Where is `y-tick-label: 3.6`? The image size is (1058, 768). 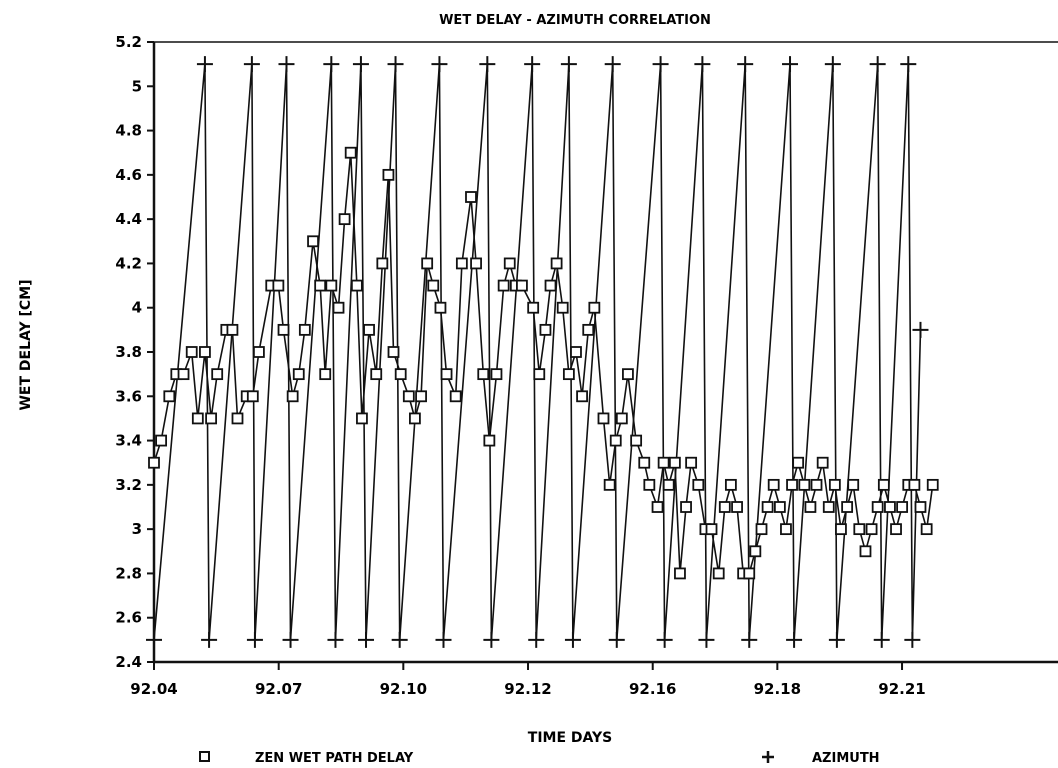
y-tick-label: 3.6 is located at coordinates (128, 396).